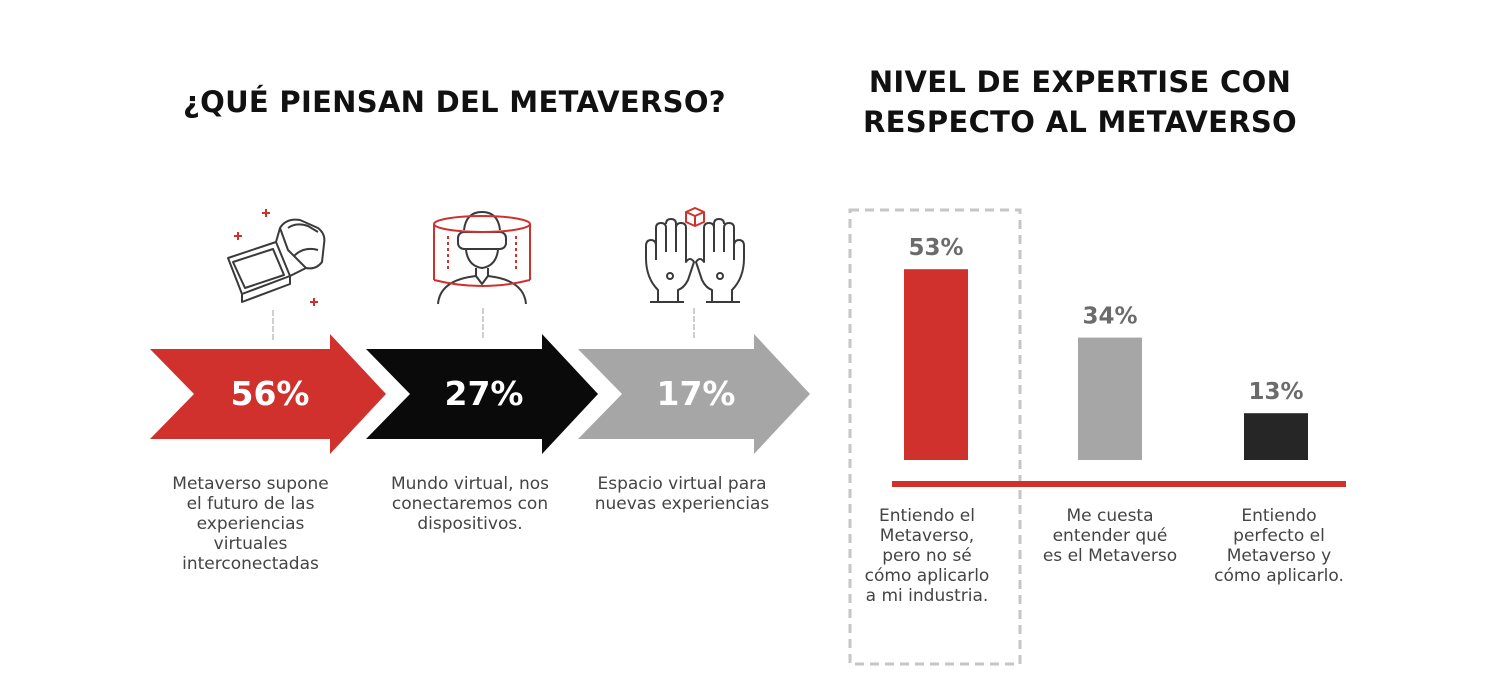 This screenshot has height=696, width=1486. What do you see at coordinates (1279, 536) in the screenshot?
I see `label-line: perfecto el` at bounding box center [1279, 536].